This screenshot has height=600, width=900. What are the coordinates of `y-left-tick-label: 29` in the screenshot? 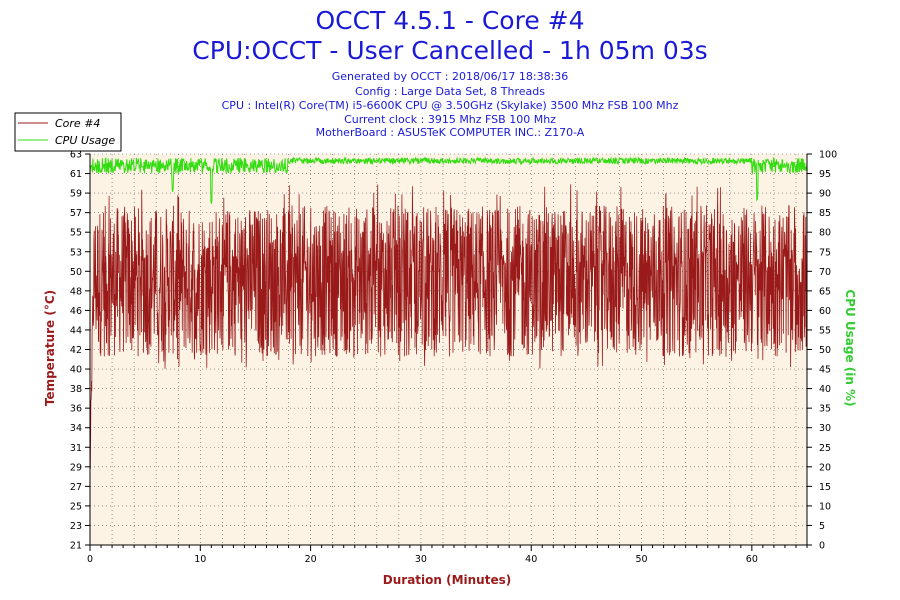 It's located at (76, 467).